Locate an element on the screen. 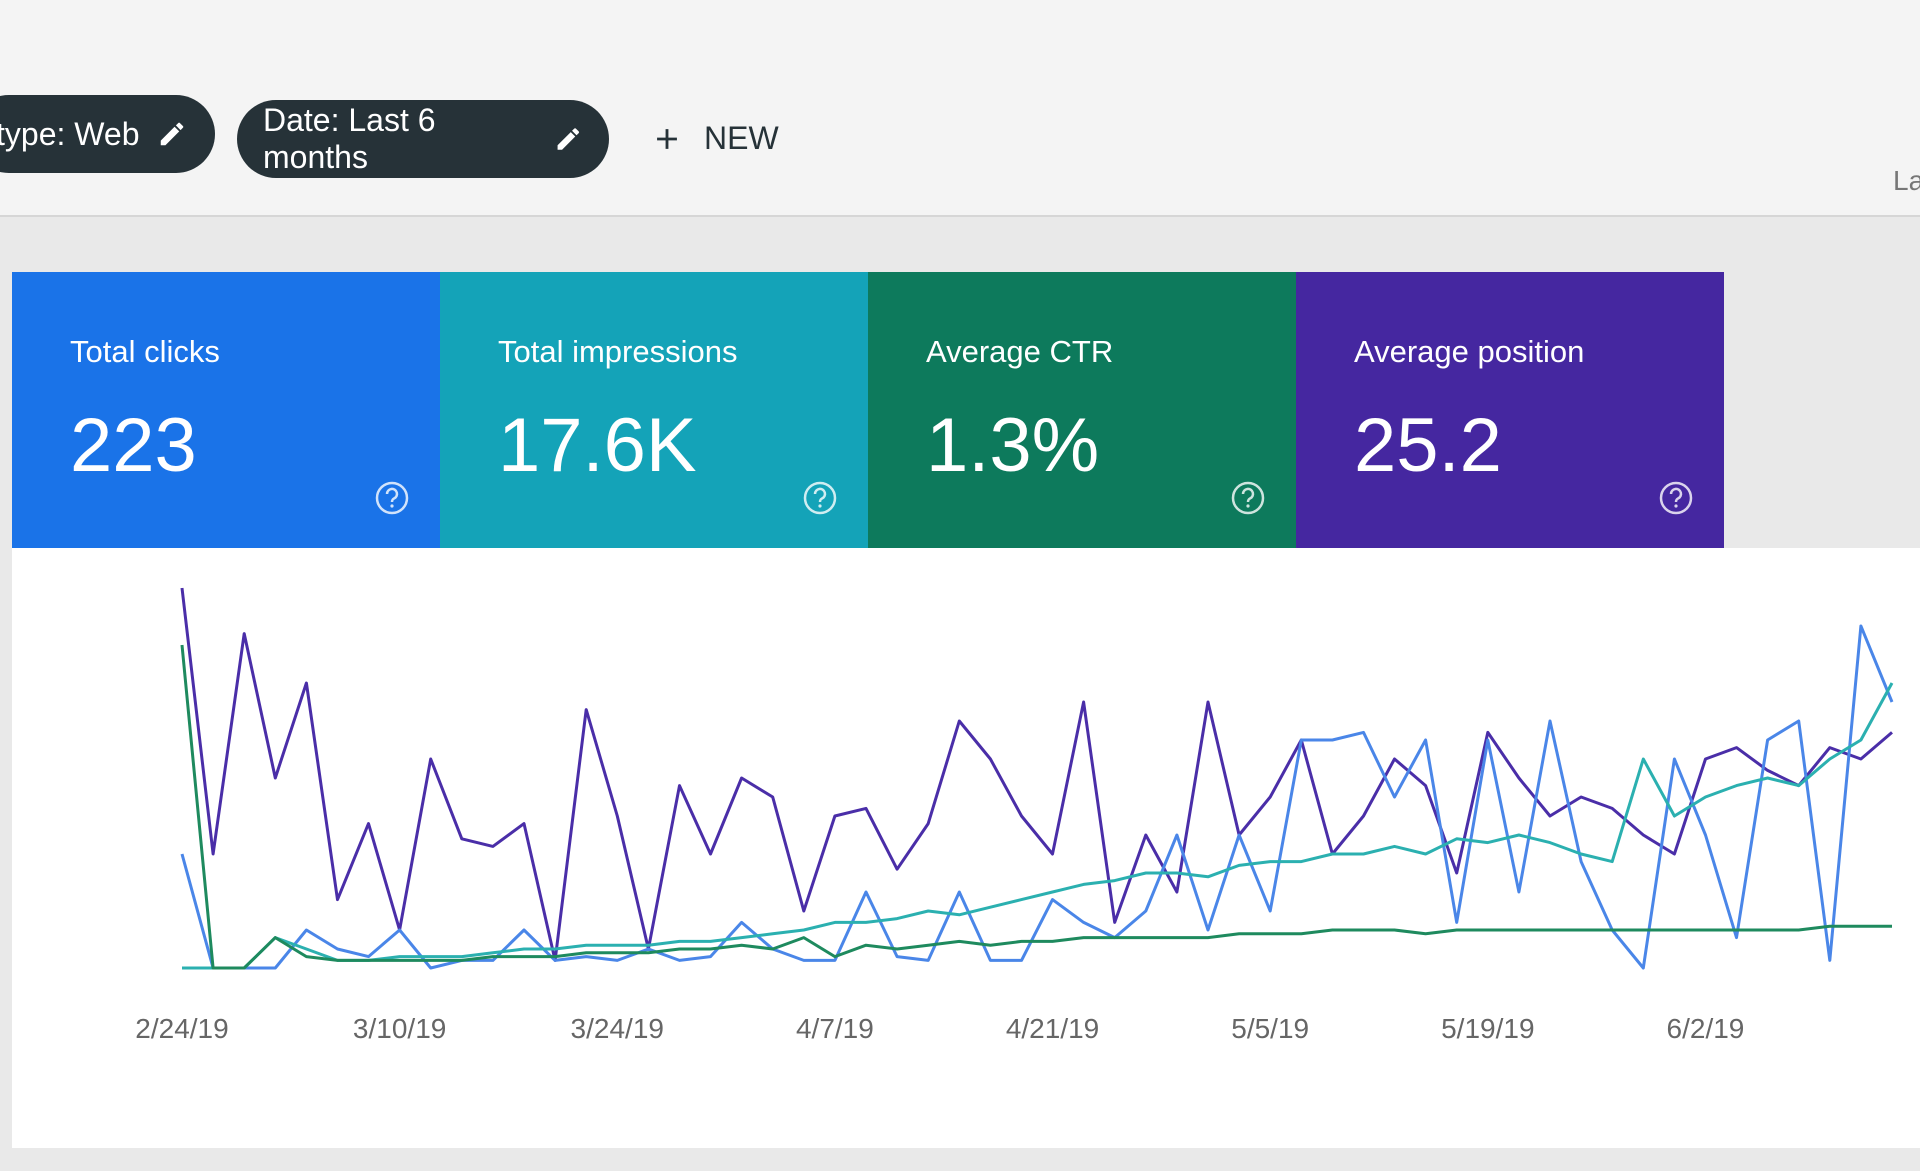 This screenshot has width=1920, height=1171. metric-card: Total clicks 223 is located at coordinates (226, 410).